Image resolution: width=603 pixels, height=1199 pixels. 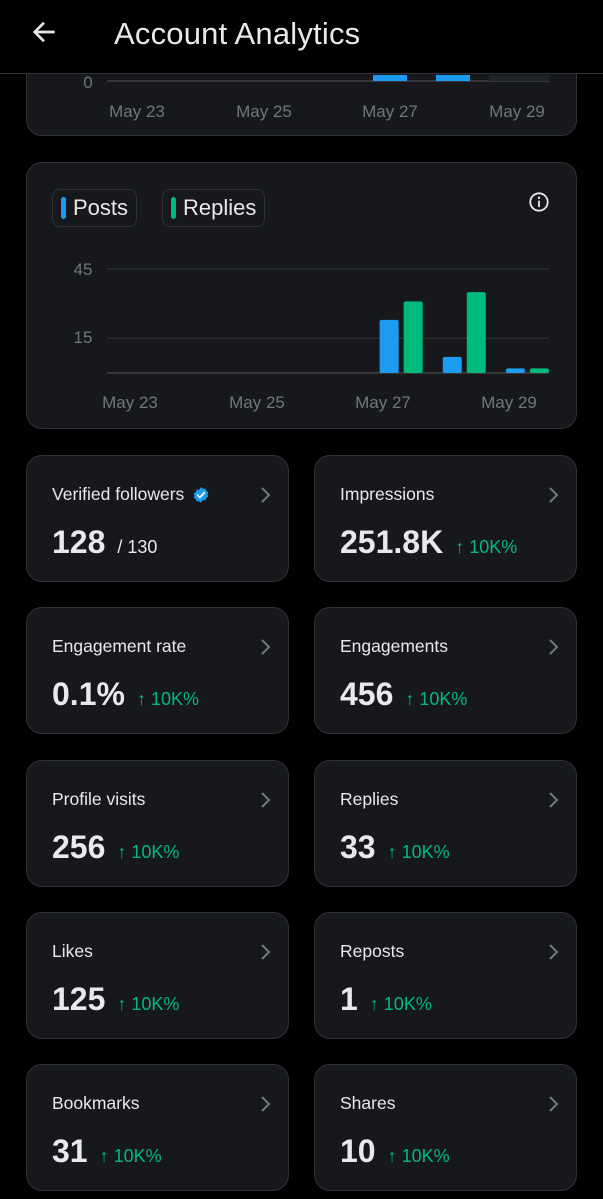 I want to click on metric-value-row: 456 ↑ 10K%, so click(x=403, y=694).